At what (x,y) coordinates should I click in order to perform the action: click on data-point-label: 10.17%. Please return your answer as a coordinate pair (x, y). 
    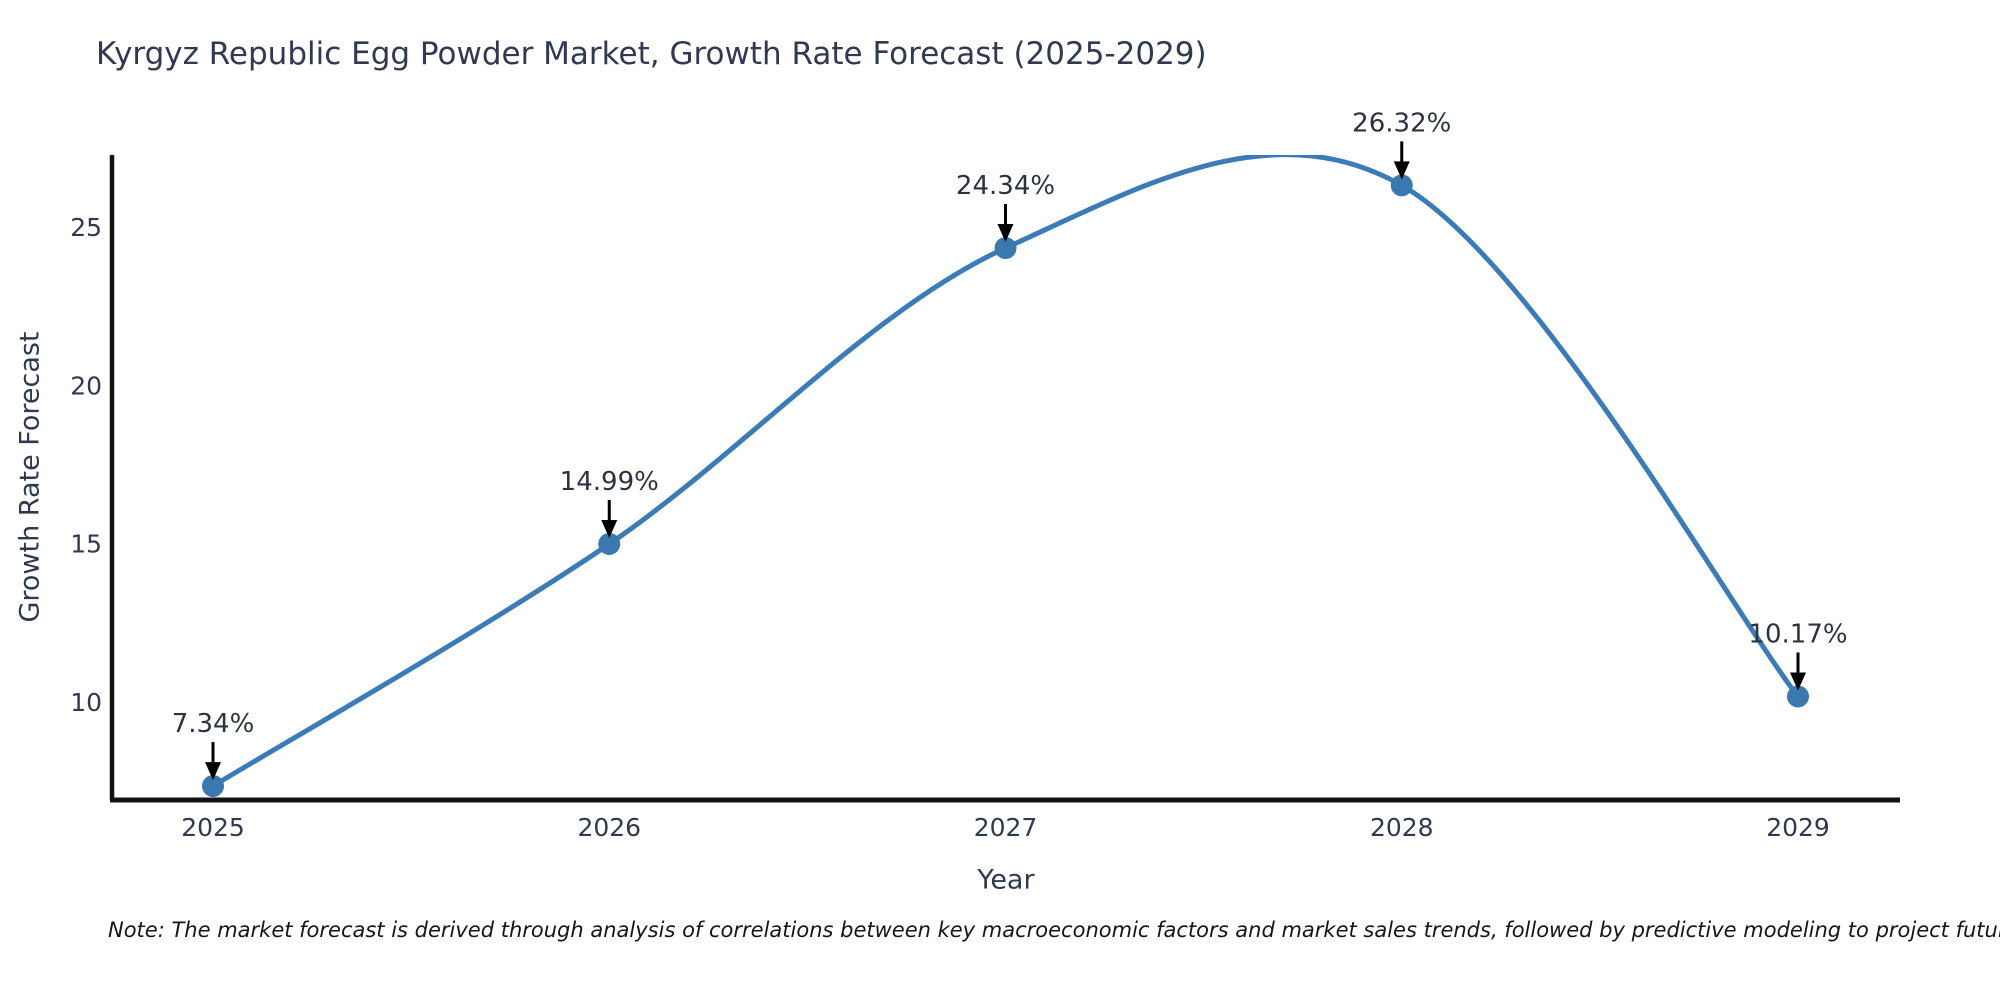
    Looking at the image, I should click on (1797, 635).